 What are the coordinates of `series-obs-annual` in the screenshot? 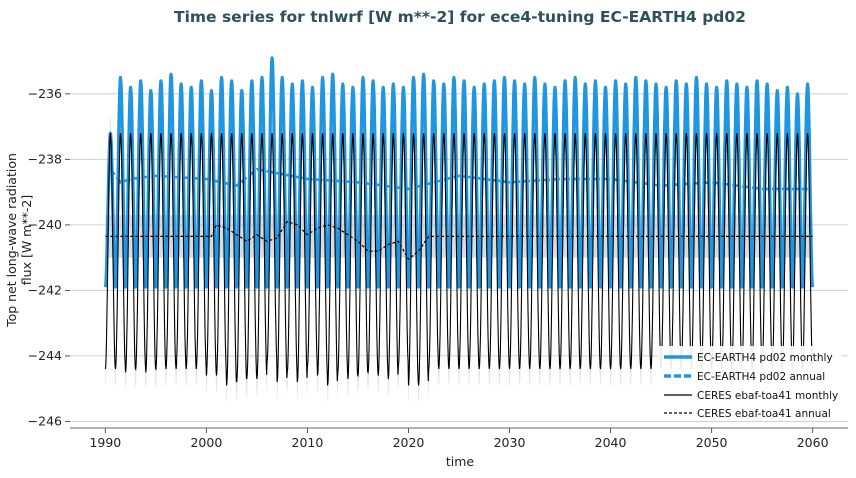 It's located at (459, 240).